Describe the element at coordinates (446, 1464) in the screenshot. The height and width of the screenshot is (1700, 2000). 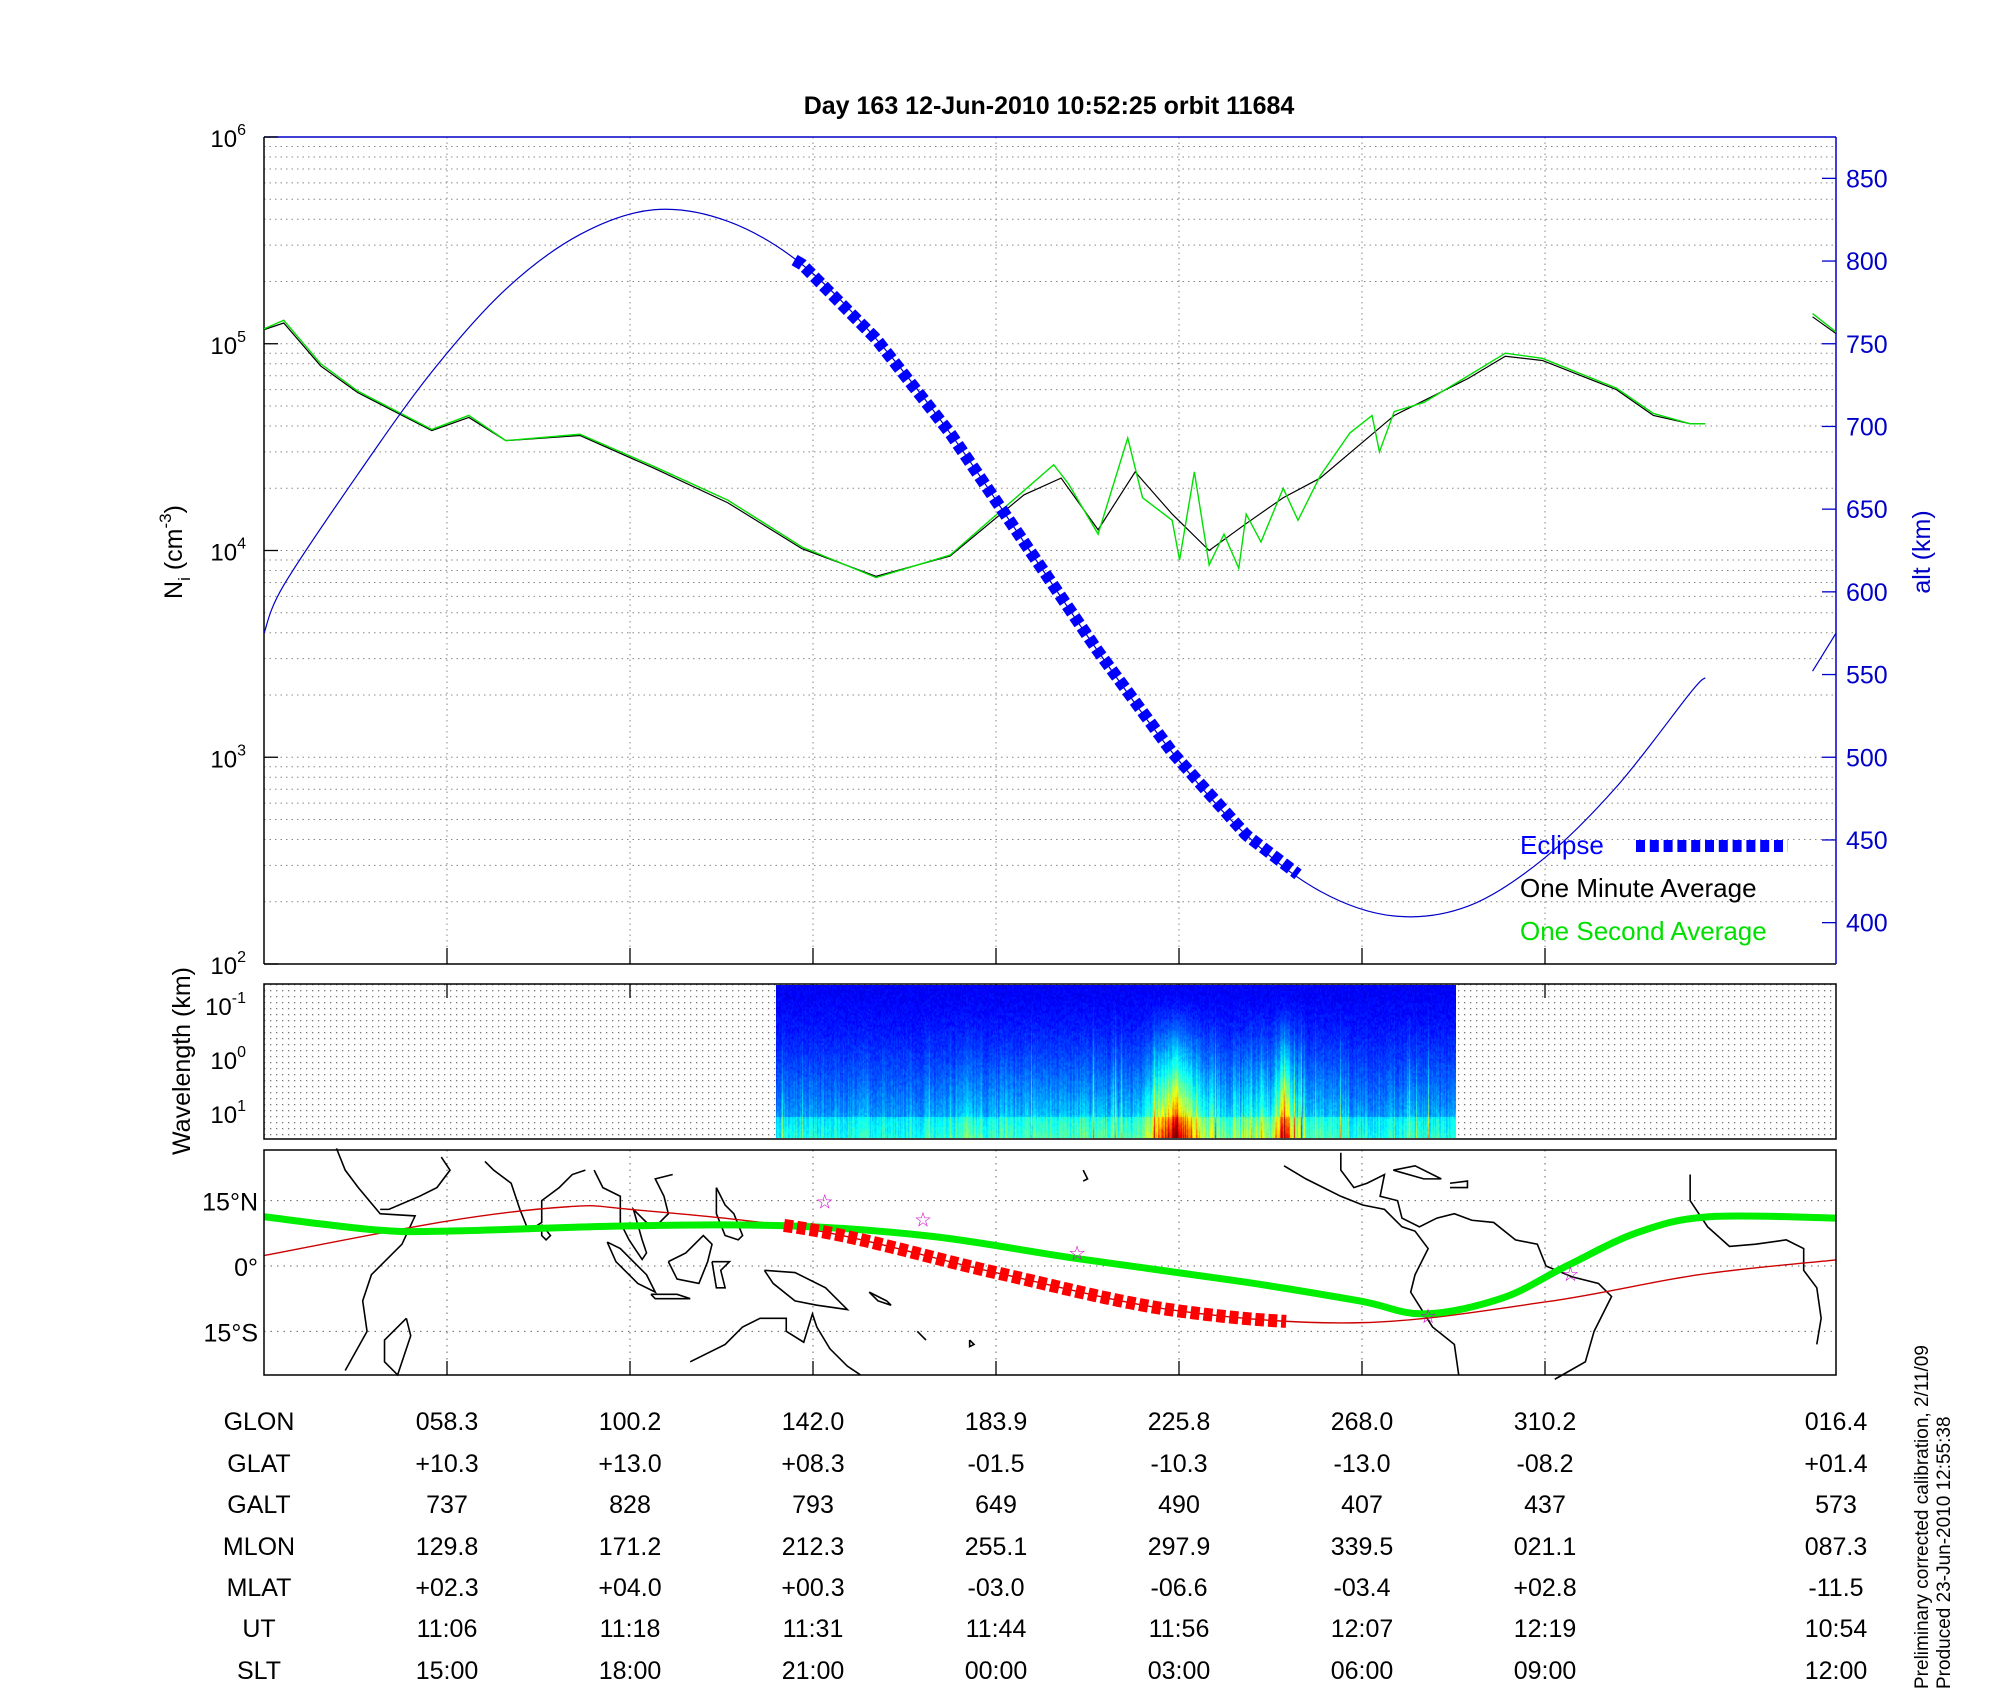
I see `table-cell: +10.3` at that location.